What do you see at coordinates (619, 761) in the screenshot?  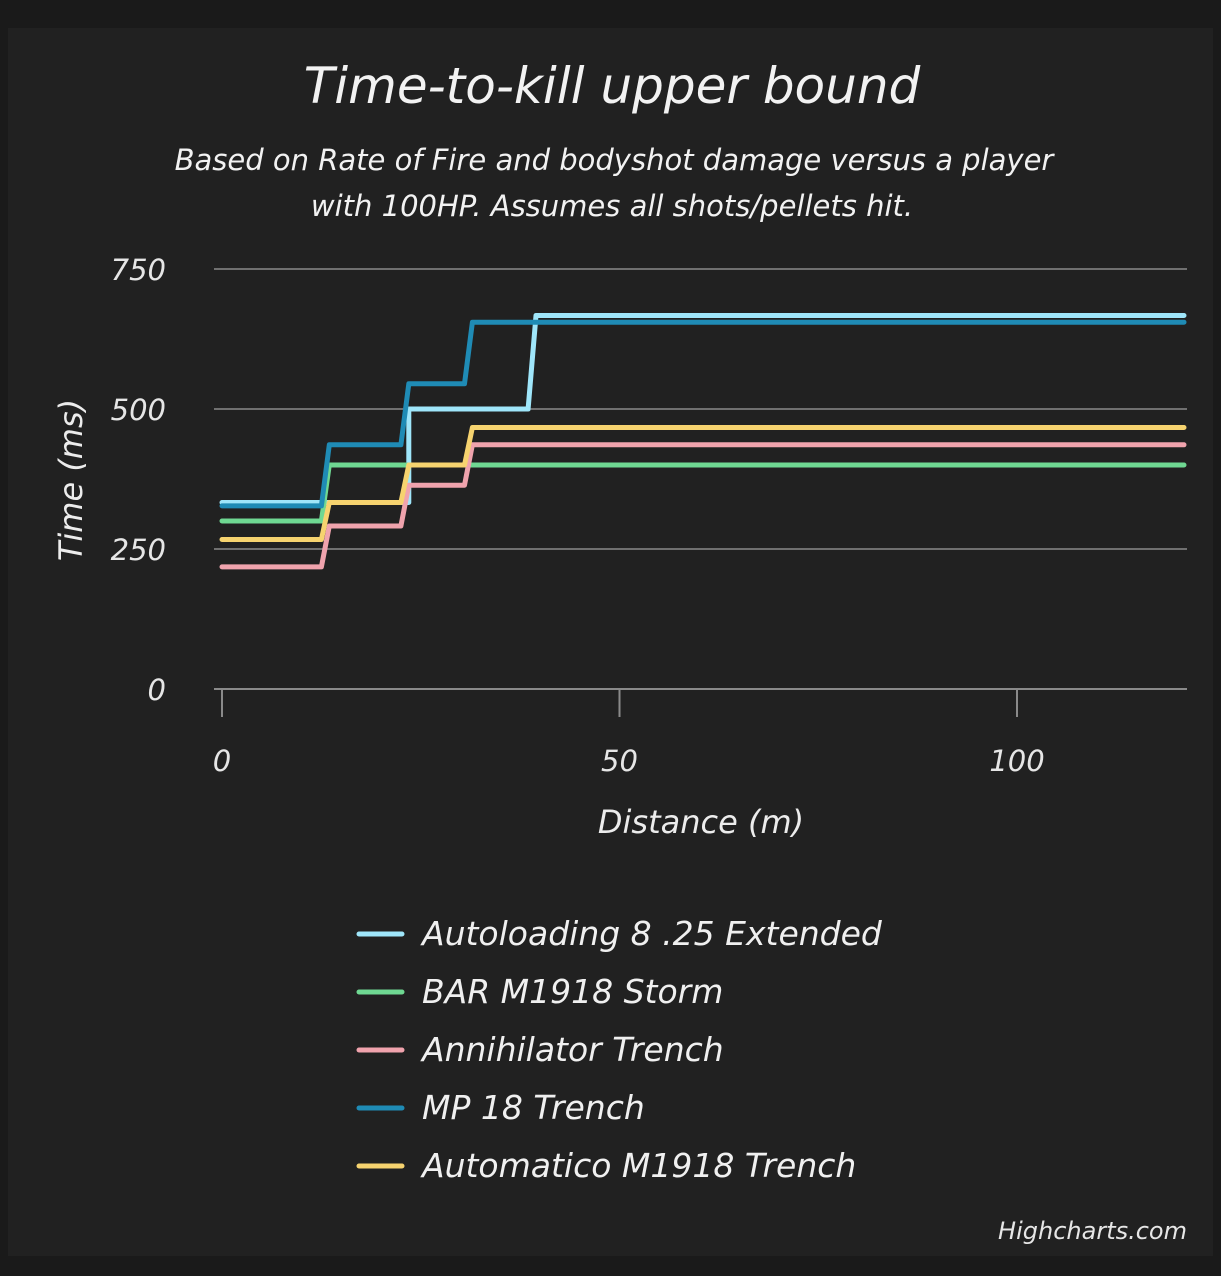 I see `x-tick-label: 50` at bounding box center [619, 761].